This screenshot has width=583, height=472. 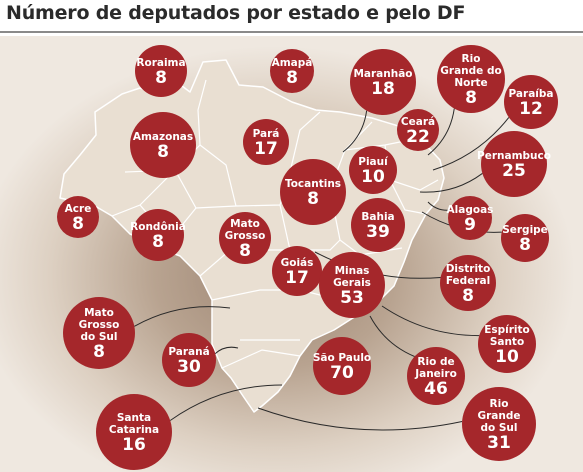 I want to click on state-name-roraima: Roraima, so click(x=160, y=63).